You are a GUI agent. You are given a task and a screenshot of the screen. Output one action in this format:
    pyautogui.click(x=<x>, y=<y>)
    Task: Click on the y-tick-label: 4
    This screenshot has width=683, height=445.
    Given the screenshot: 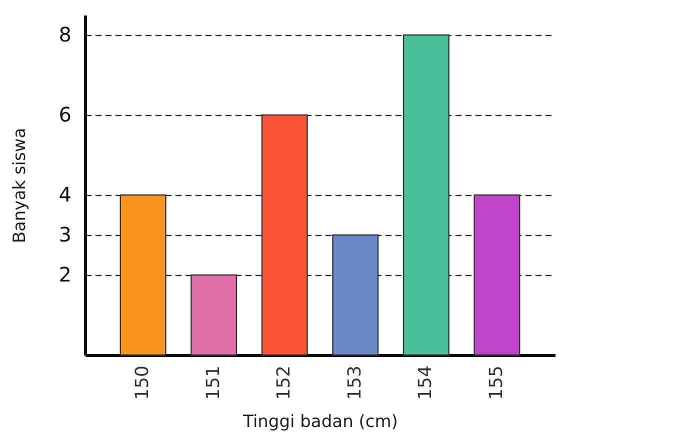 What is the action you would take?
    pyautogui.click(x=65, y=194)
    